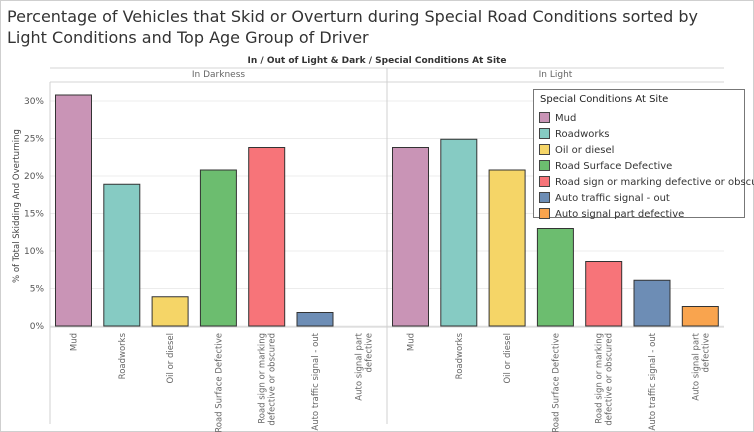  Describe the element at coordinates (34, 140) in the screenshot. I see `y-tick-label: 25%` at that location.